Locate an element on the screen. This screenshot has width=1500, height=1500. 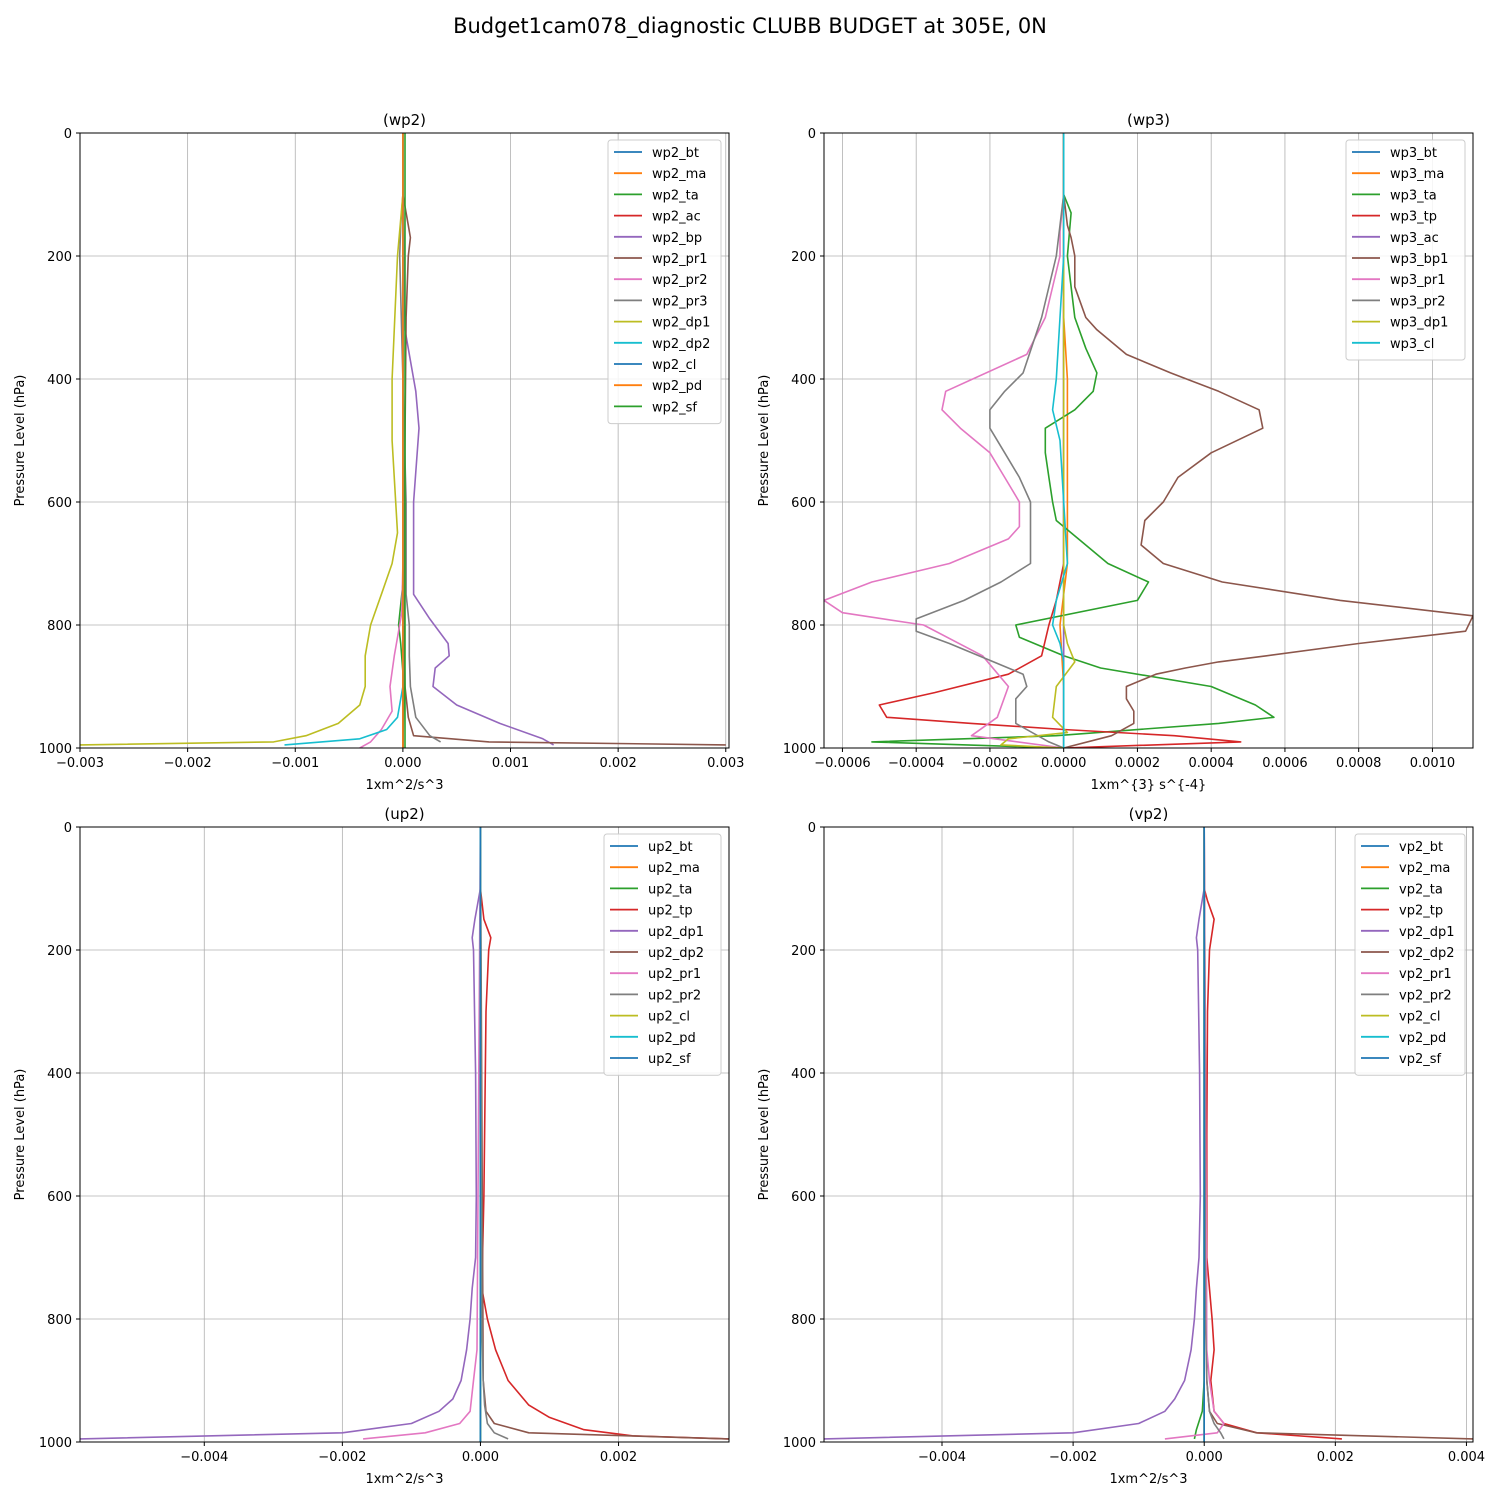
legend-label-up2_dp1: up2_dp1 is located at coordinates (676, 932).